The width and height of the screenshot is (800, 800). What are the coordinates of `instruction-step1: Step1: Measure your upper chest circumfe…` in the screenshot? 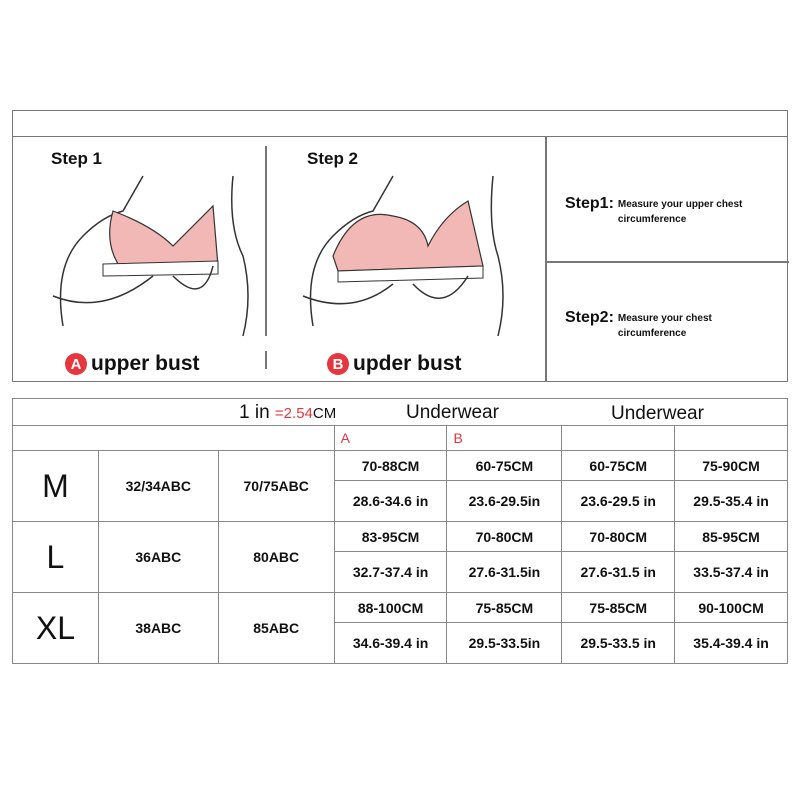 It's located at (675, 211).